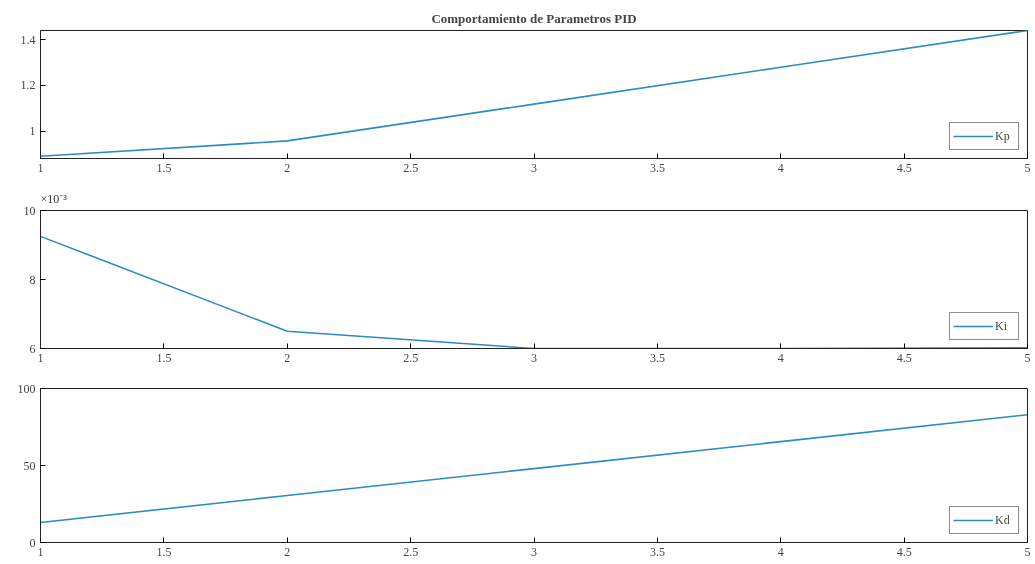 This screenshot has height=564, width=1035. I want to click on text: ×10⁻³, so click(54, 198).